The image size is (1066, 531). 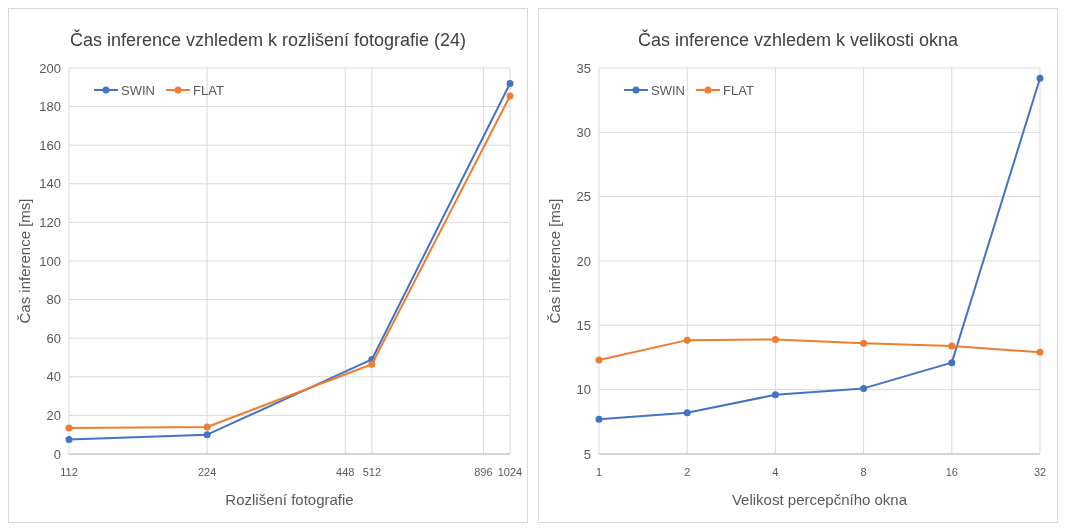 What do you see at coordinates (863, 472) in the screenshot?
I see `x-tick-label: 8` at bounding box center [863, 472].